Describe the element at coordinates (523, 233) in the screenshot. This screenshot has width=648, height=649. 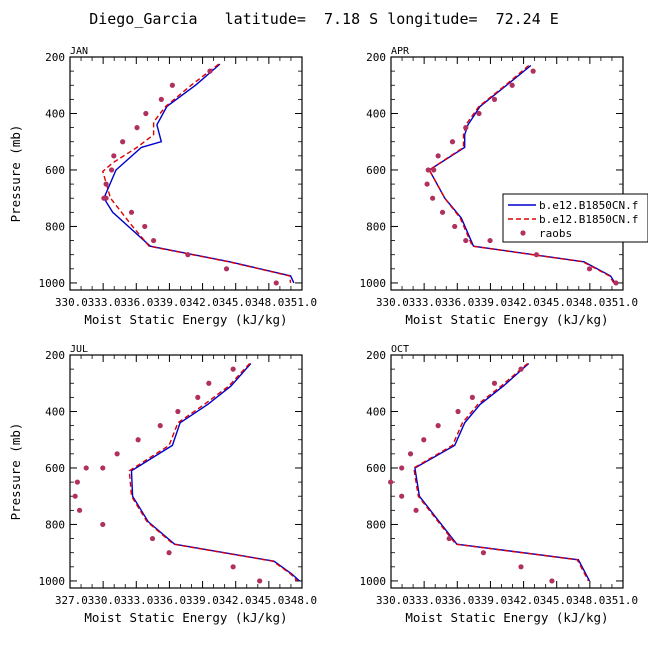
I see `legend-swatch-dot` at that location.